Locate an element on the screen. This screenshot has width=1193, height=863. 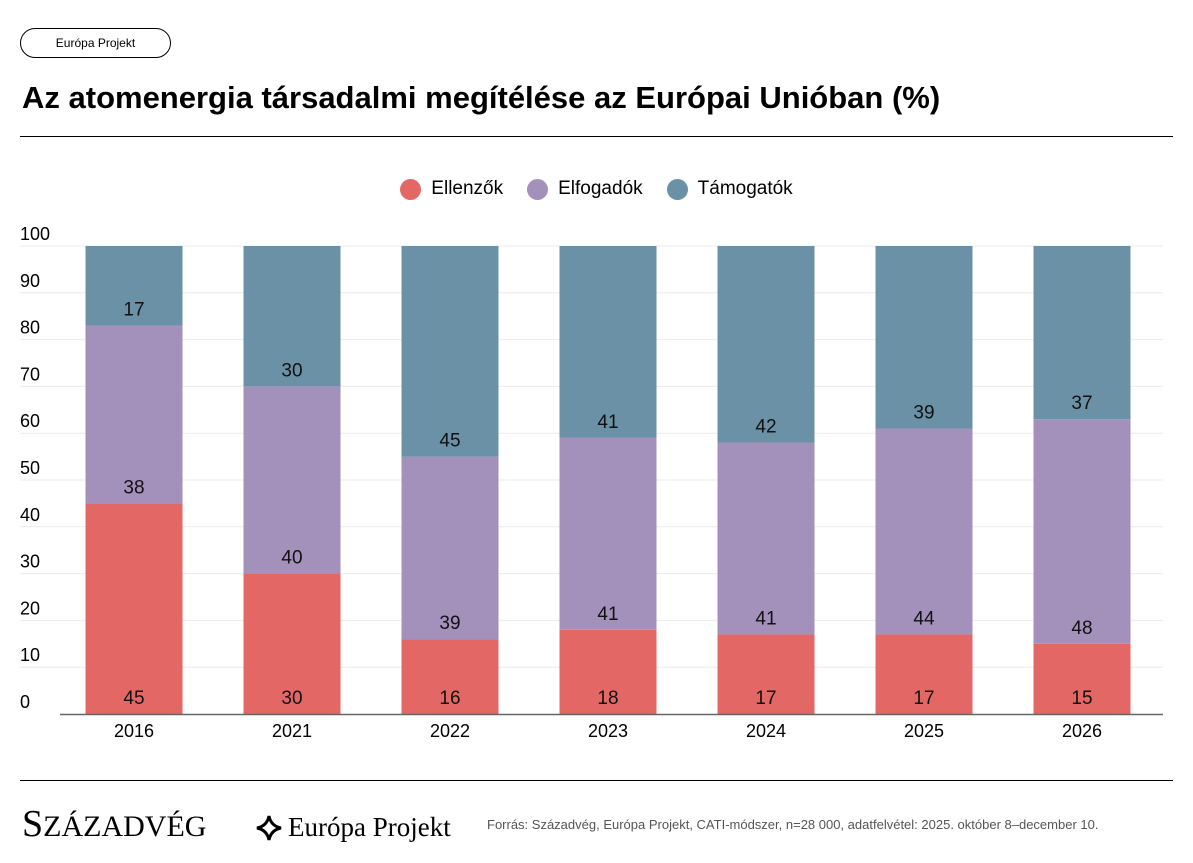
x-tick-label: 2025 is located at coordinates (924, 731).